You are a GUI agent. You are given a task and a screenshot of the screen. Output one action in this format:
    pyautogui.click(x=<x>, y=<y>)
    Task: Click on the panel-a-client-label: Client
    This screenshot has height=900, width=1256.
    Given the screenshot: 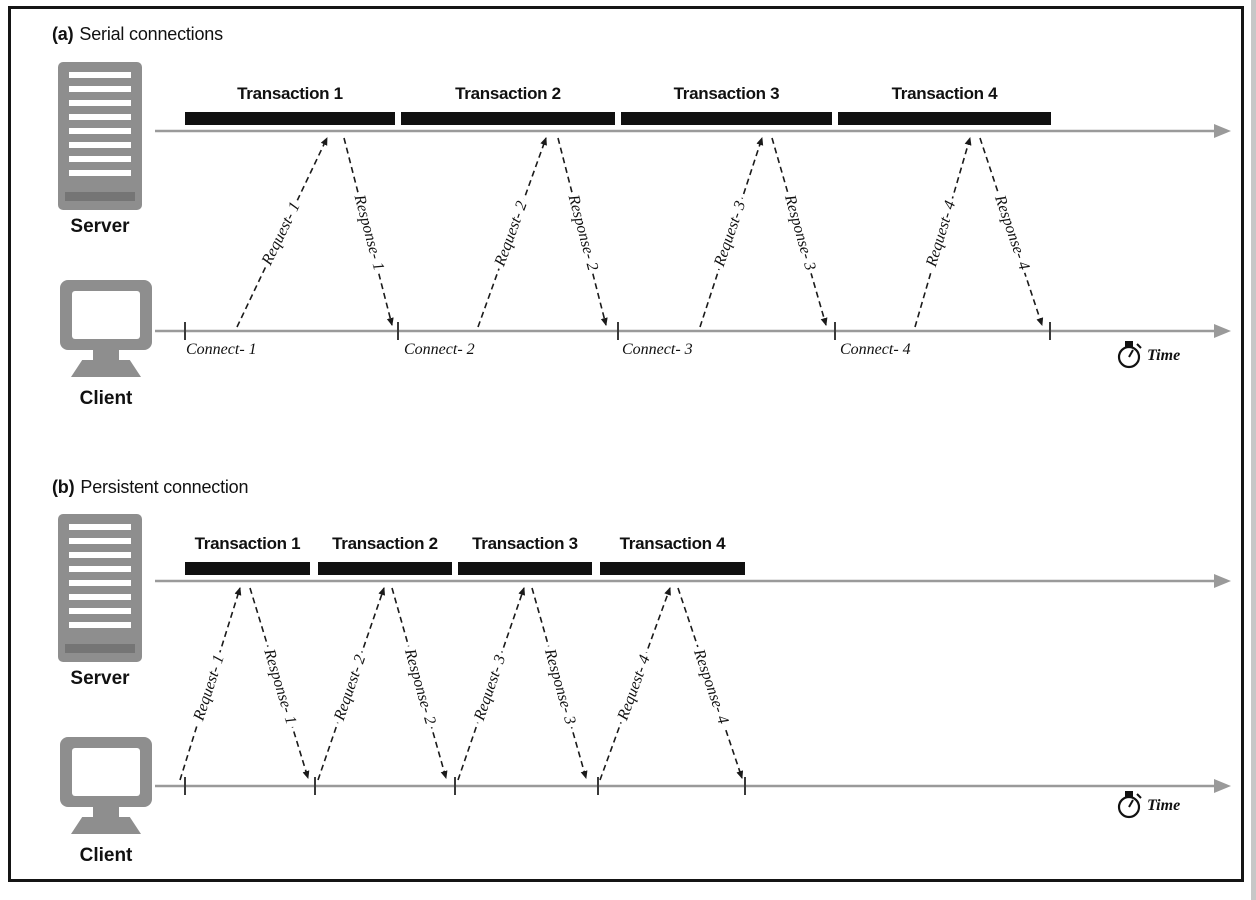 What is the action you would take?
    pyautogui.click(x=106, y=398)
    